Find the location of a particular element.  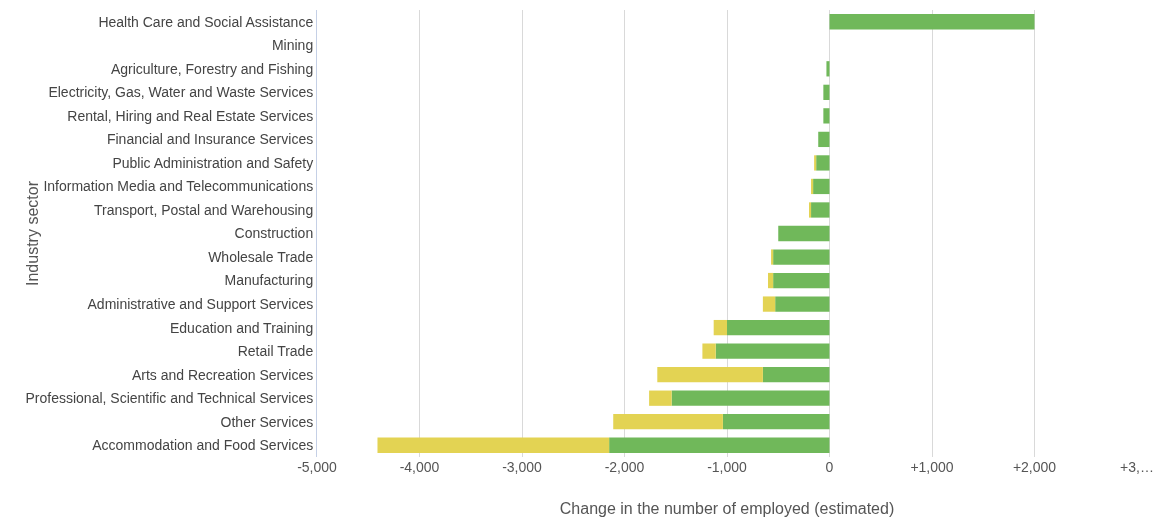

y-tick-label: Accommodation and Food Services is located at coordinates (203, 445).